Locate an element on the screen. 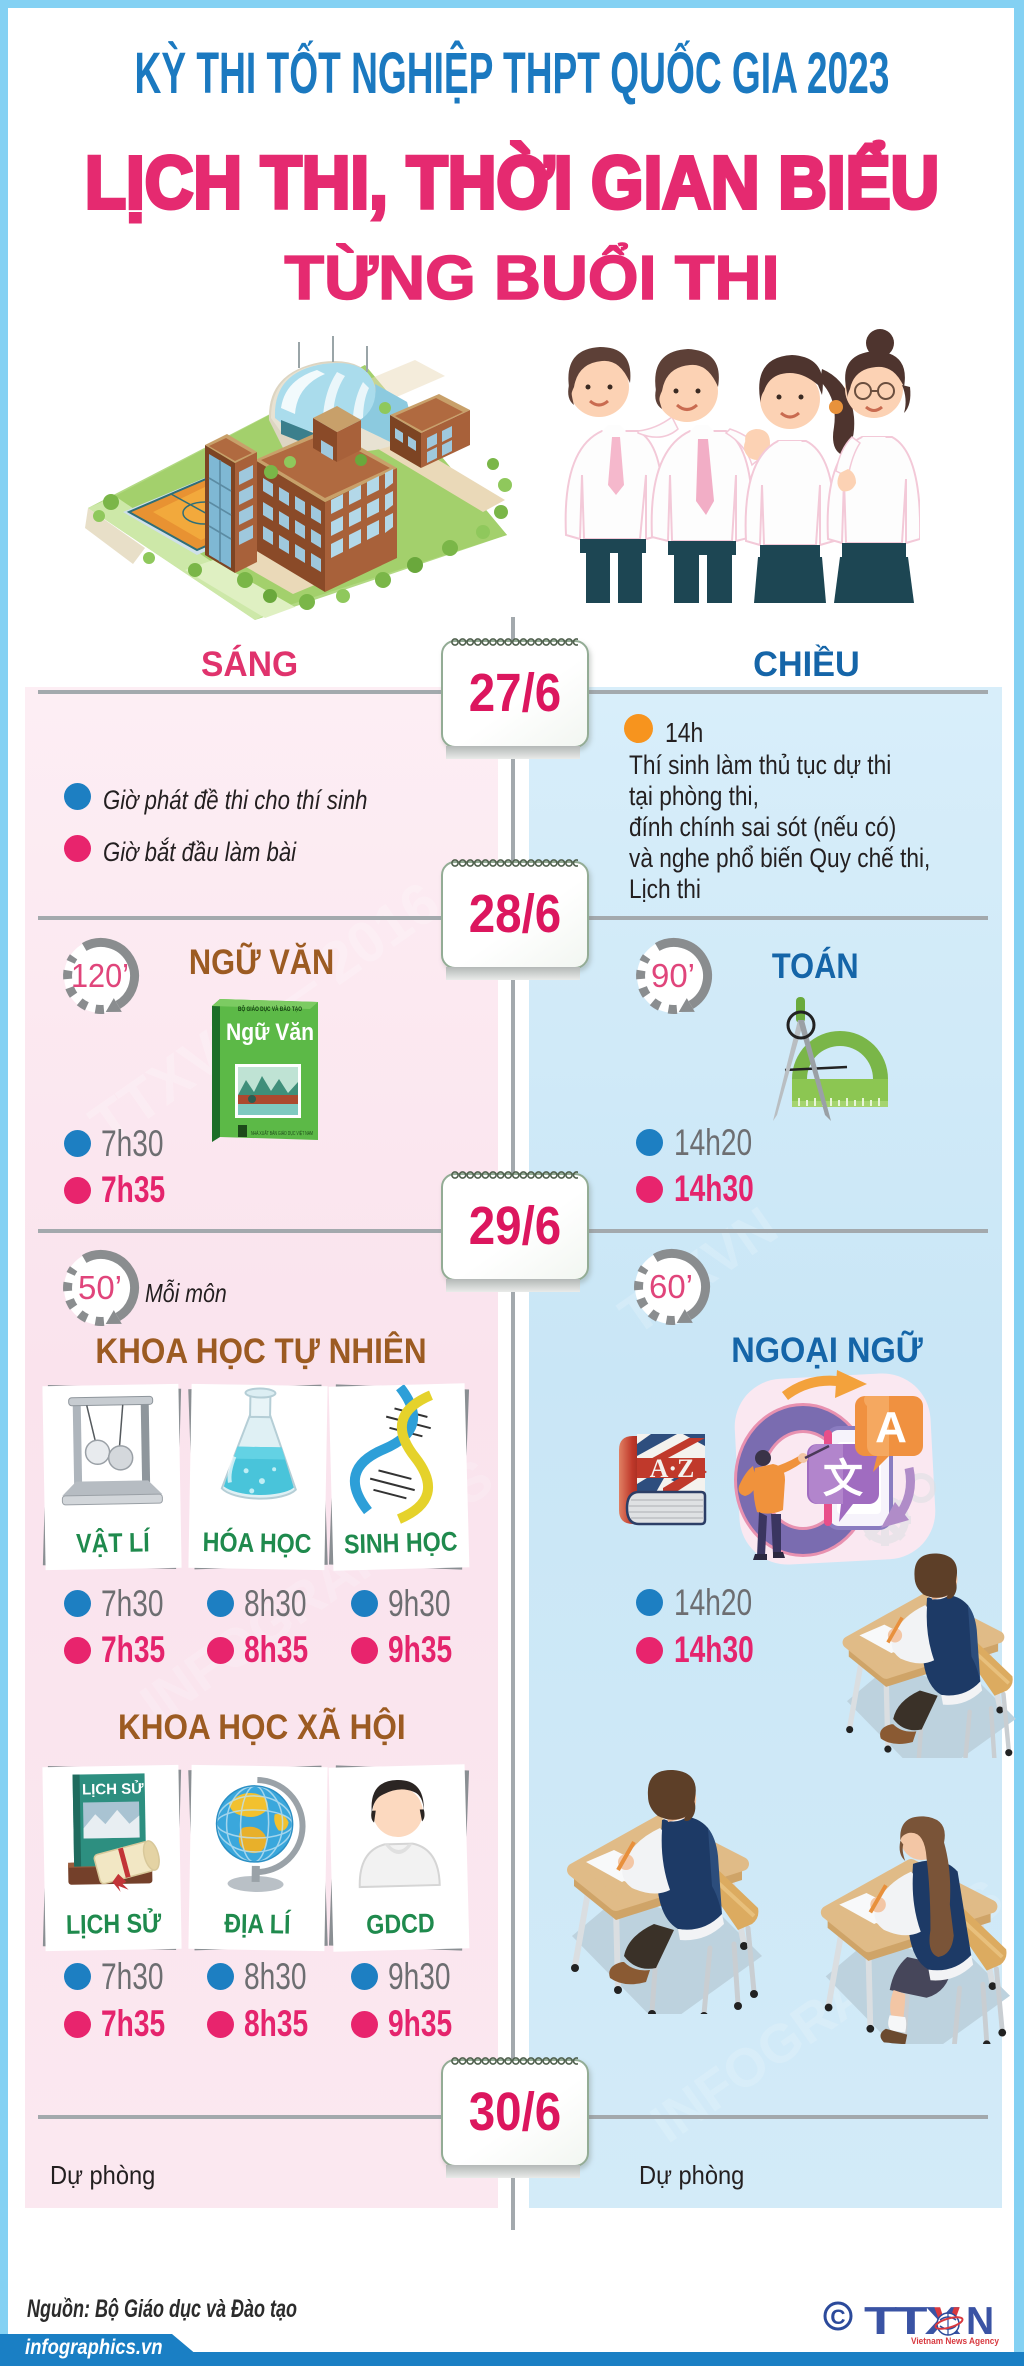 The image size is (1024, 2366). svg-text: Vietnam News Agency is located at coordinates (955, 2341).